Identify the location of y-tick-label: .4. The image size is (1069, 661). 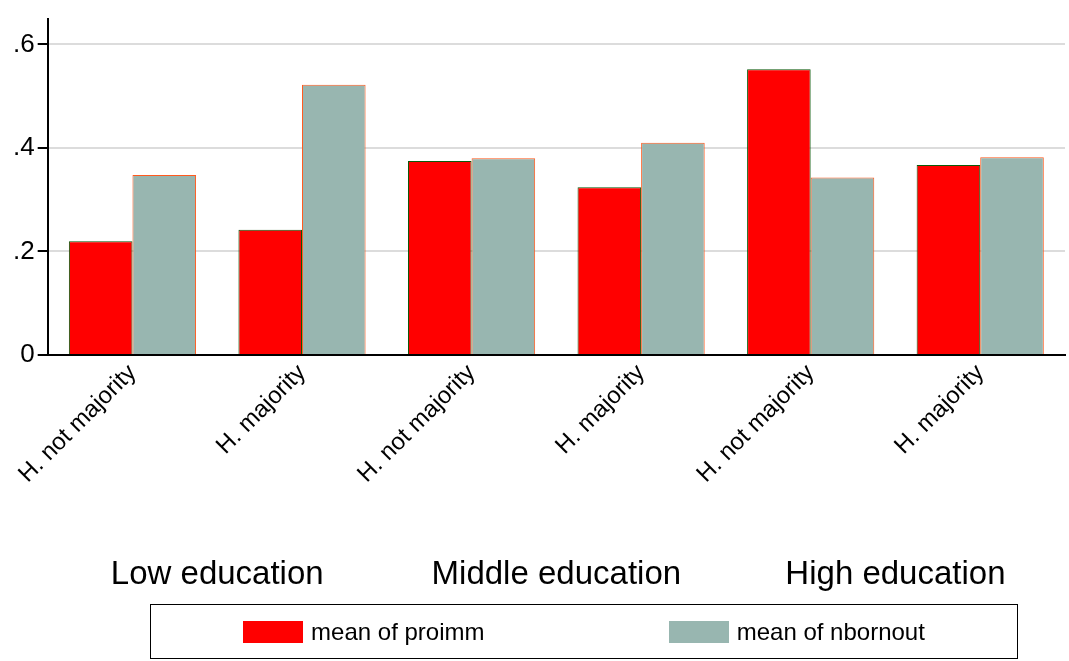
(24, 146).